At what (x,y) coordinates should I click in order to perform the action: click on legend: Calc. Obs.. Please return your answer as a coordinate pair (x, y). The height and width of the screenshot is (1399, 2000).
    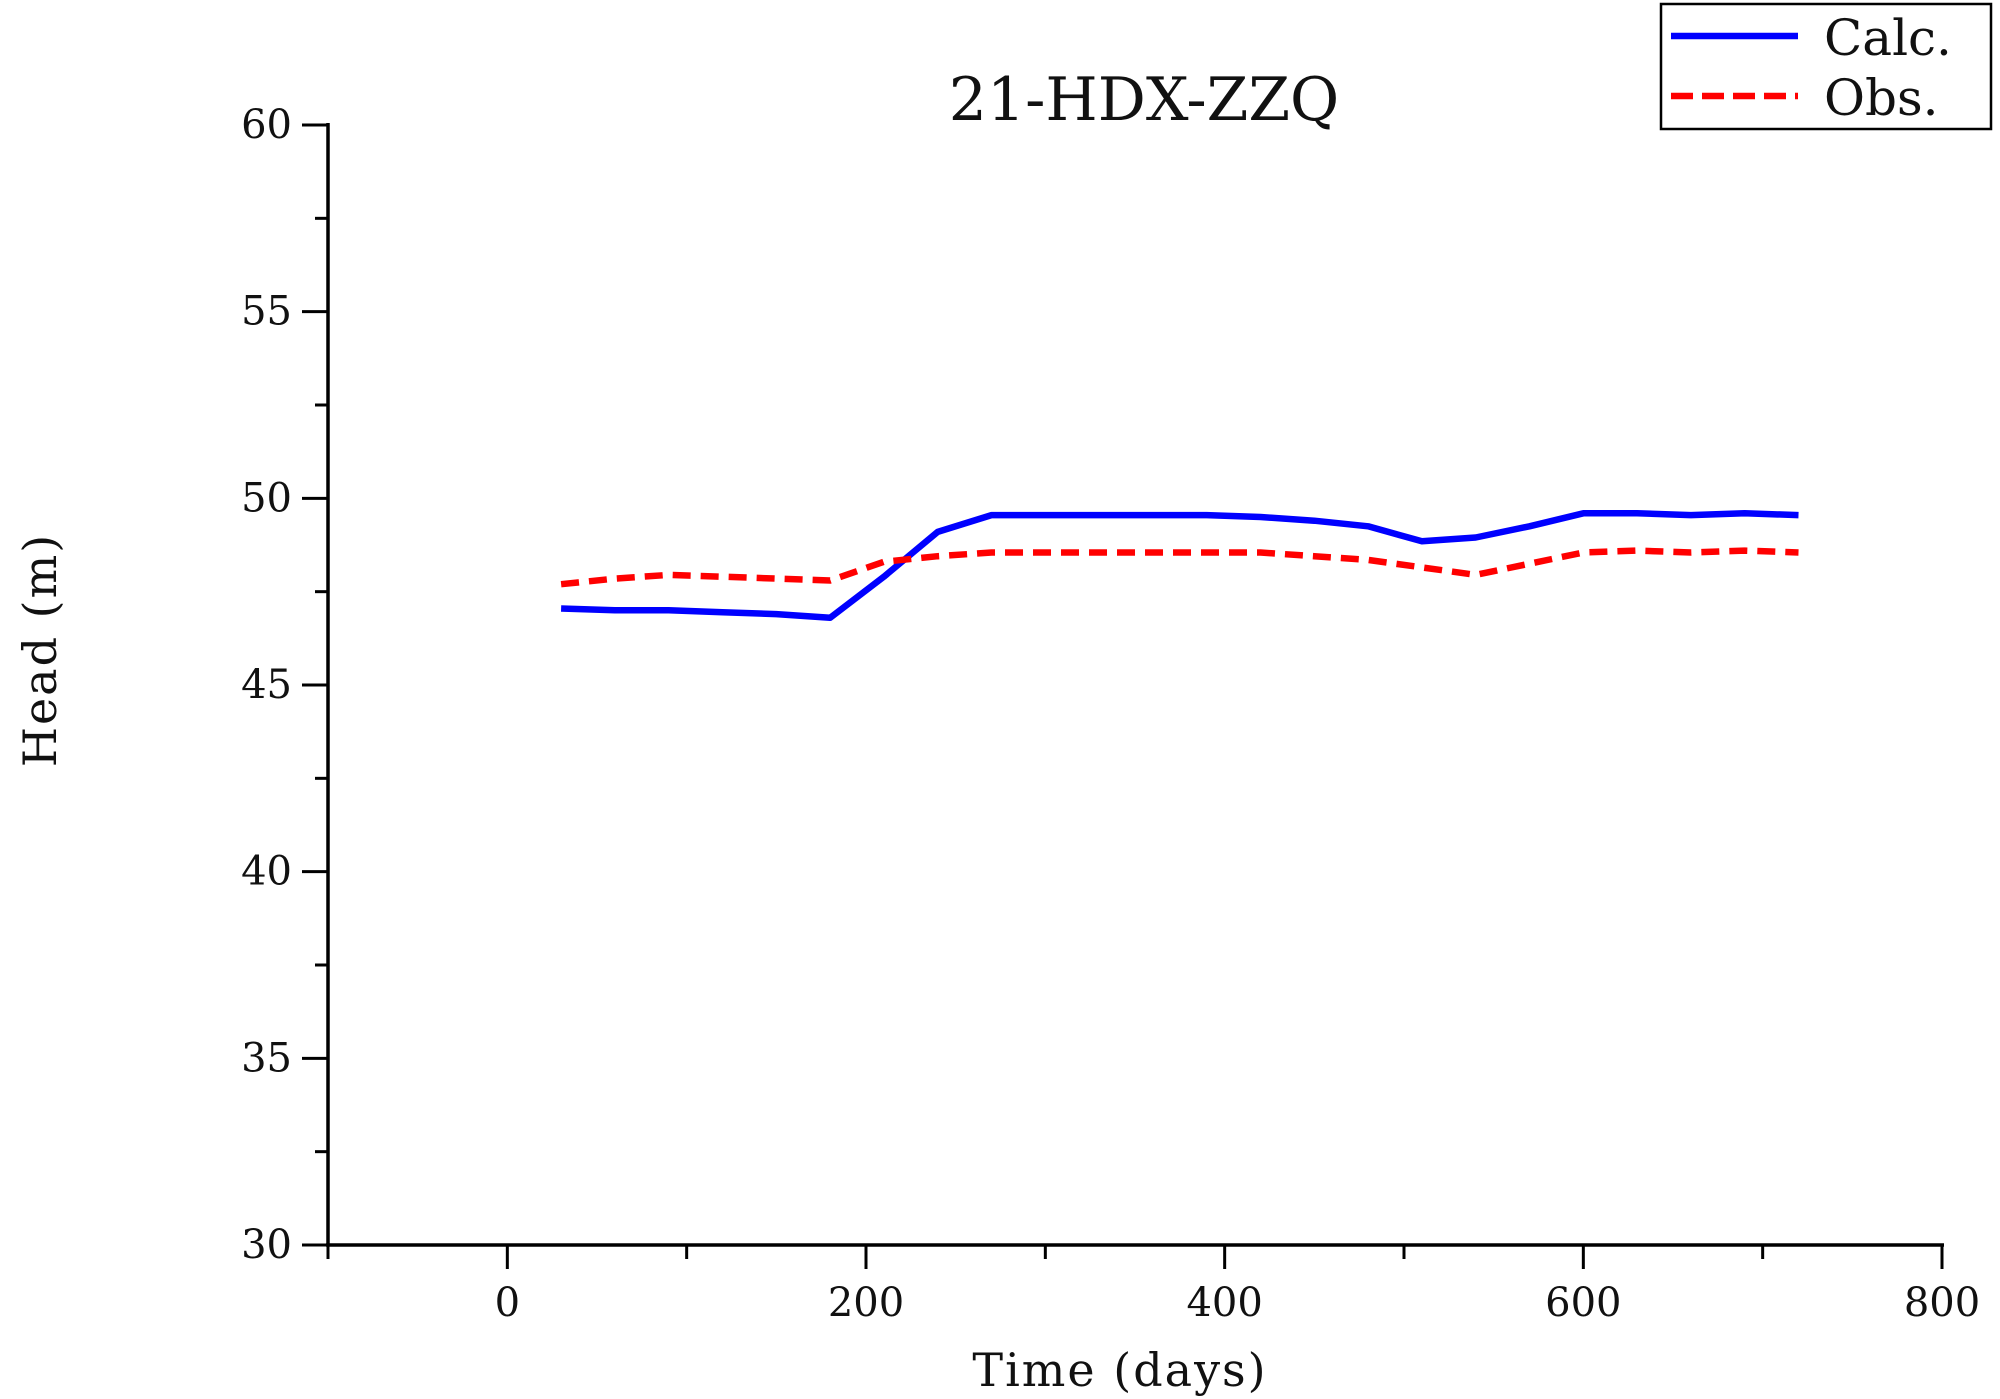
    Looking at the image, I should click on (1826, 66).